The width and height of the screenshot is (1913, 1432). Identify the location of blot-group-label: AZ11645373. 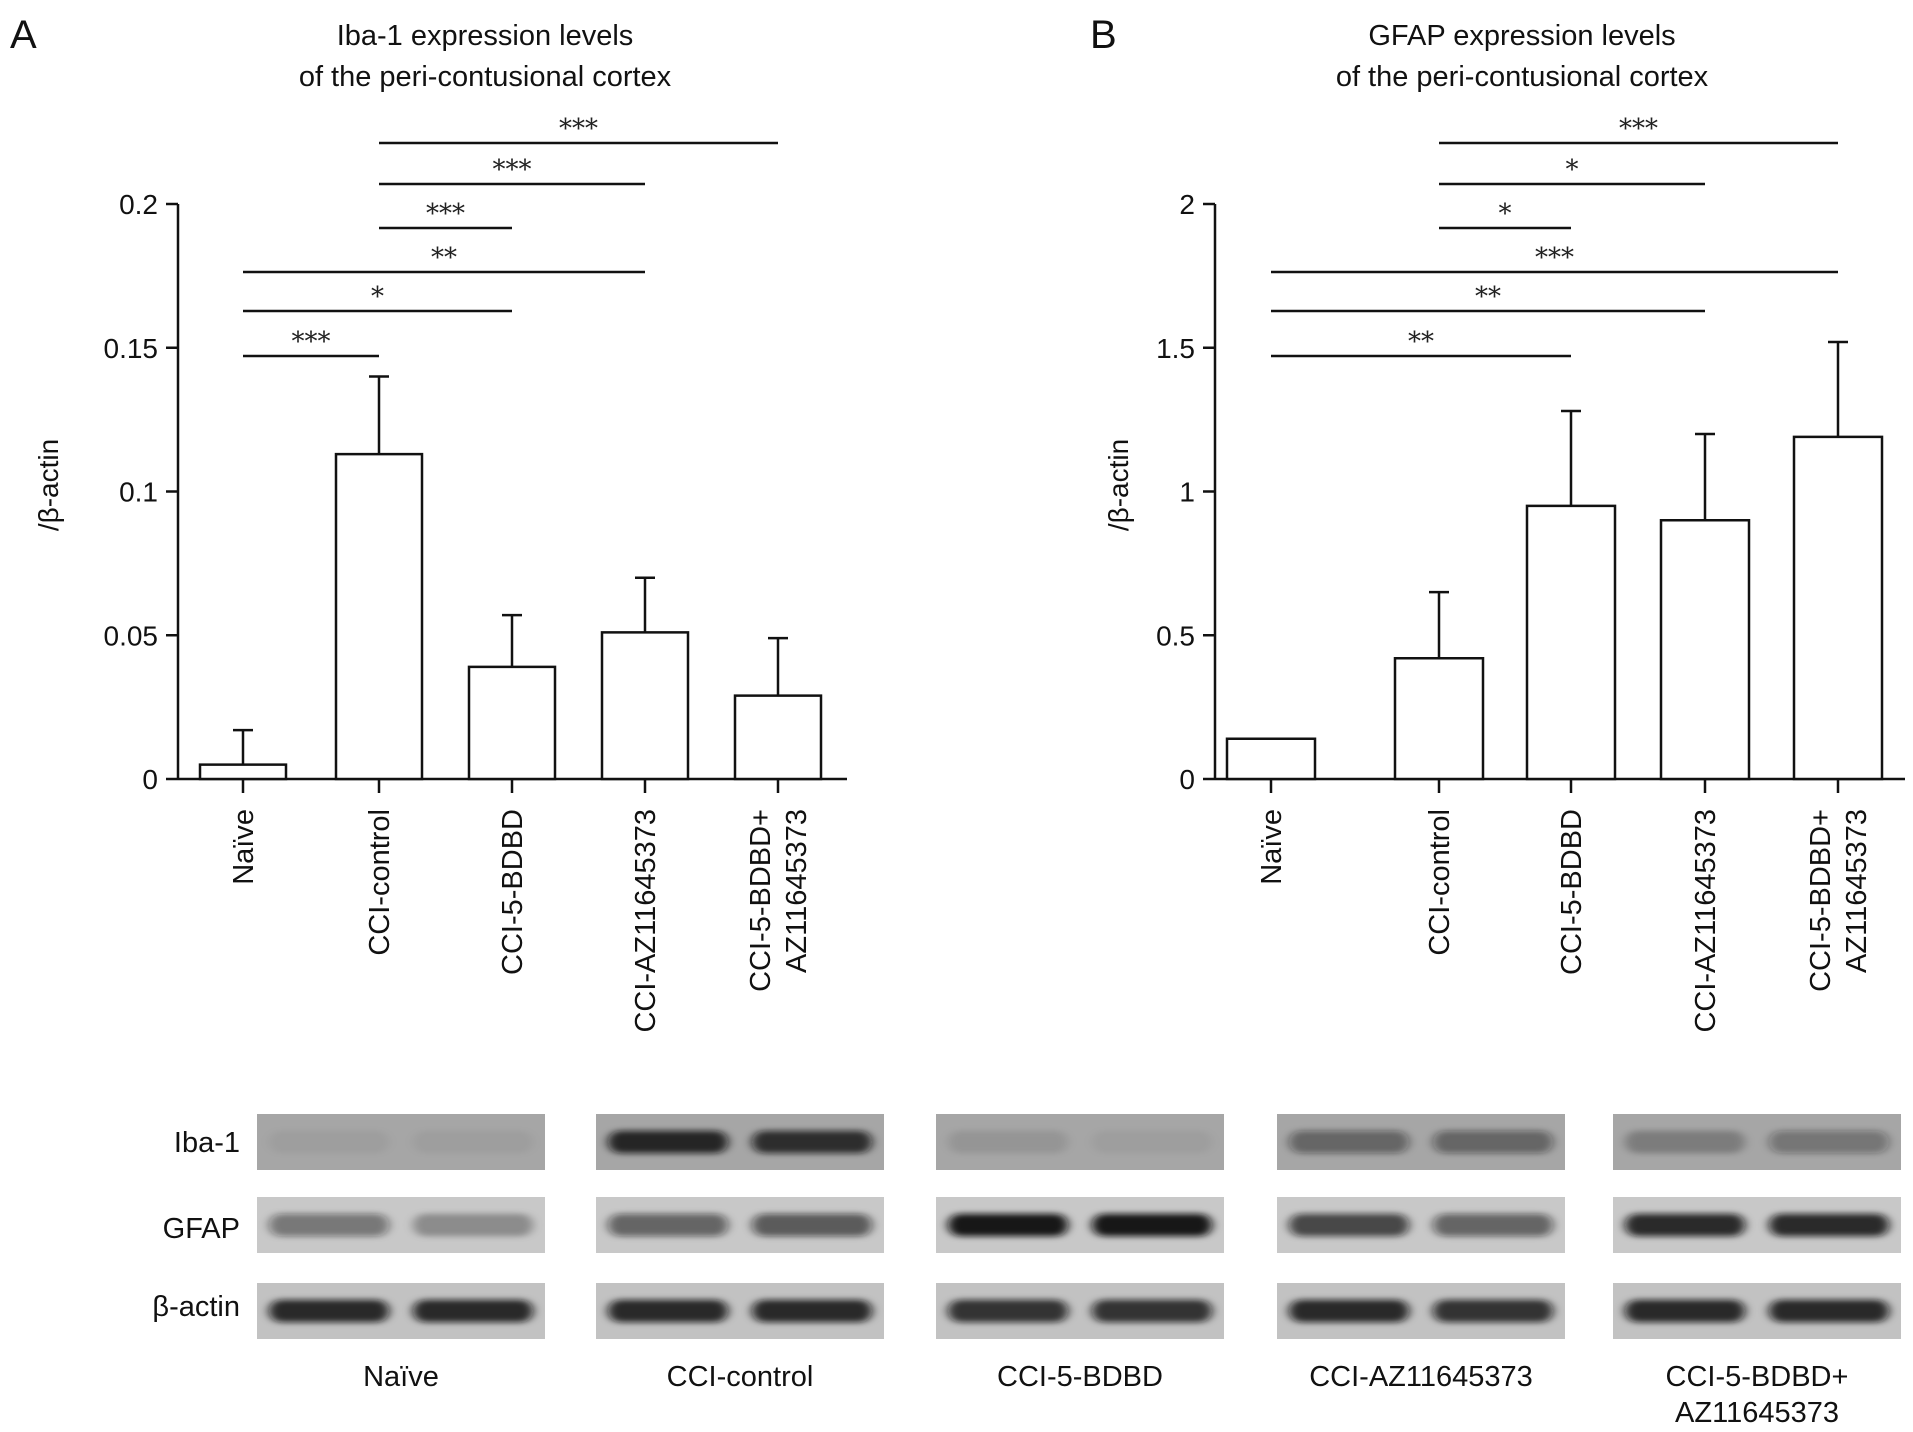
(1757, 1413).